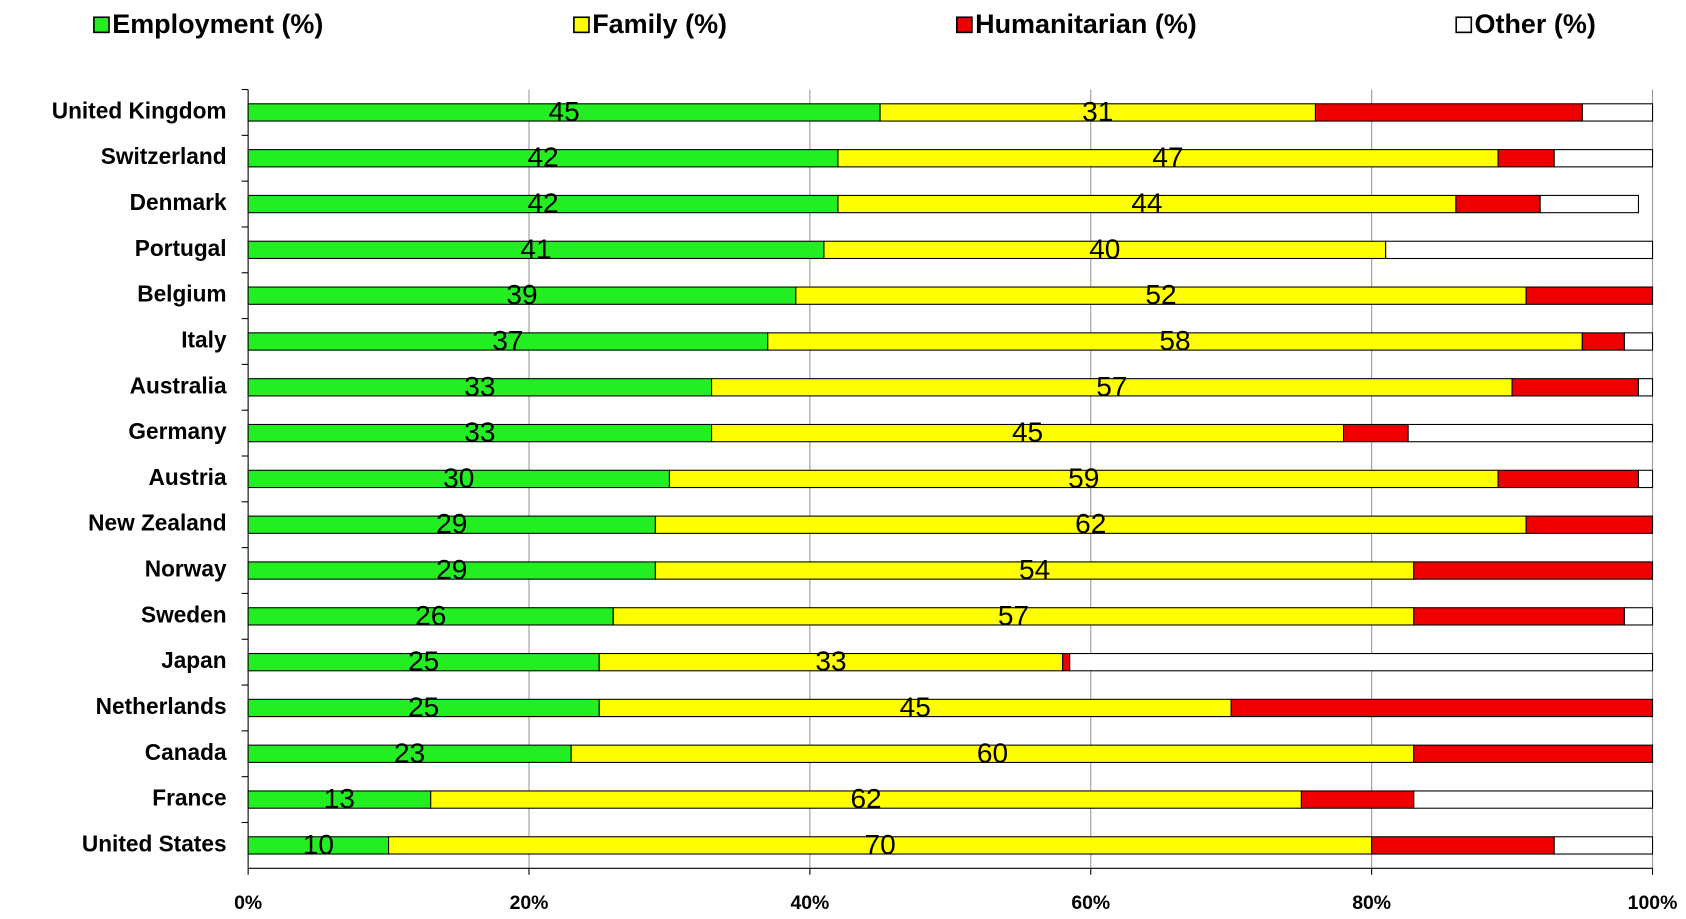 The image size is (1686, 919). Describe the element at coordinates (154, 843) in the screenshot. I see `y-tick-label: United States` at that location.